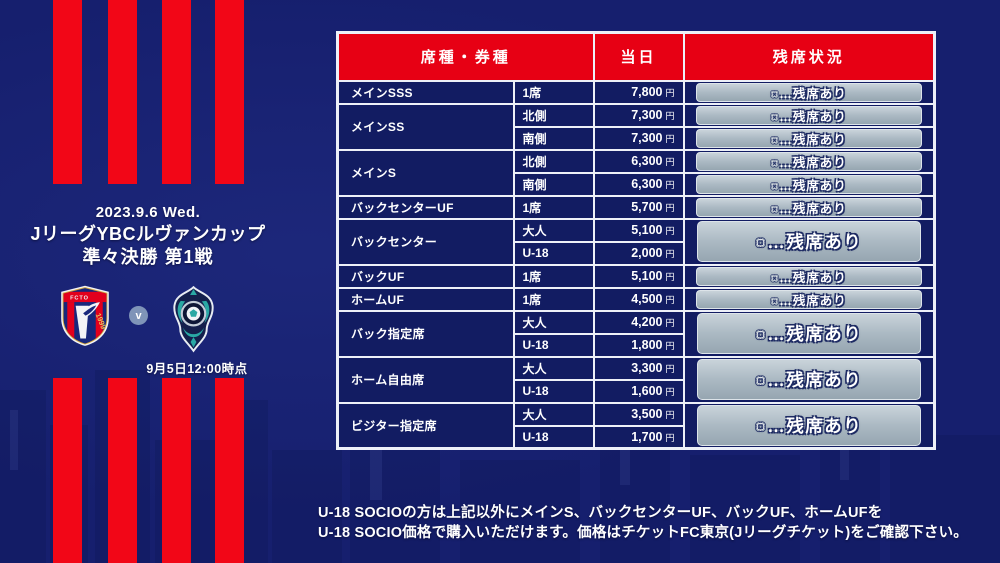  What do you see at coordinates (138, 315) in the screenshot?
I see `versus-badge: v` at bounding box center [138, 315].